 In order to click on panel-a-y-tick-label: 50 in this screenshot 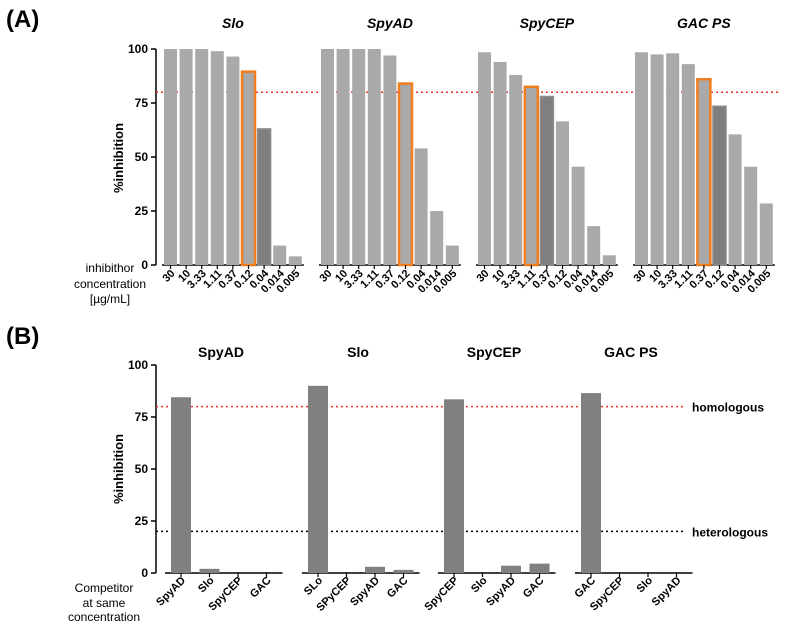, I will do `click(142, 157)`.